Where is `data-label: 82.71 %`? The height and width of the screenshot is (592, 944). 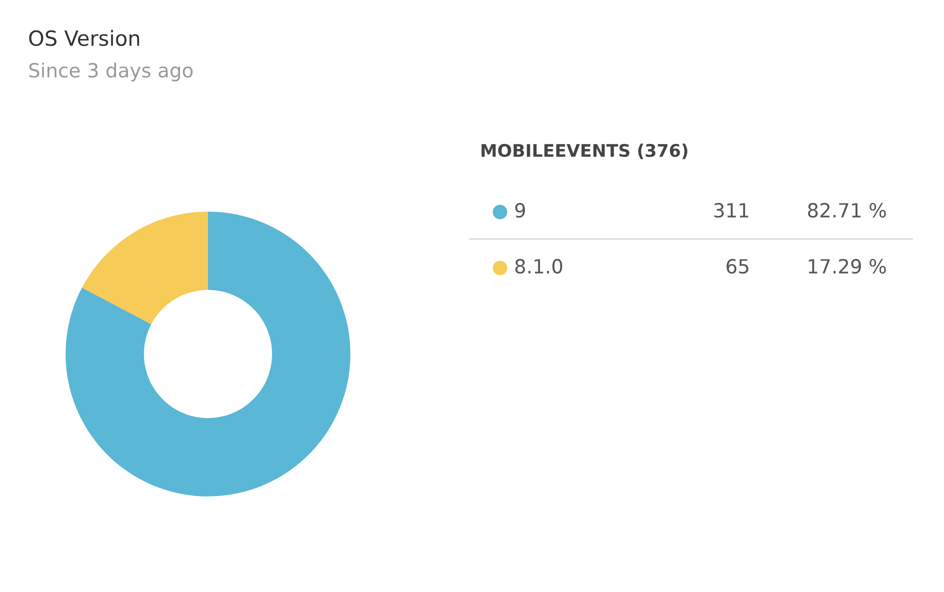
data-label: 82.71 % is located at coordinates (847, 210).